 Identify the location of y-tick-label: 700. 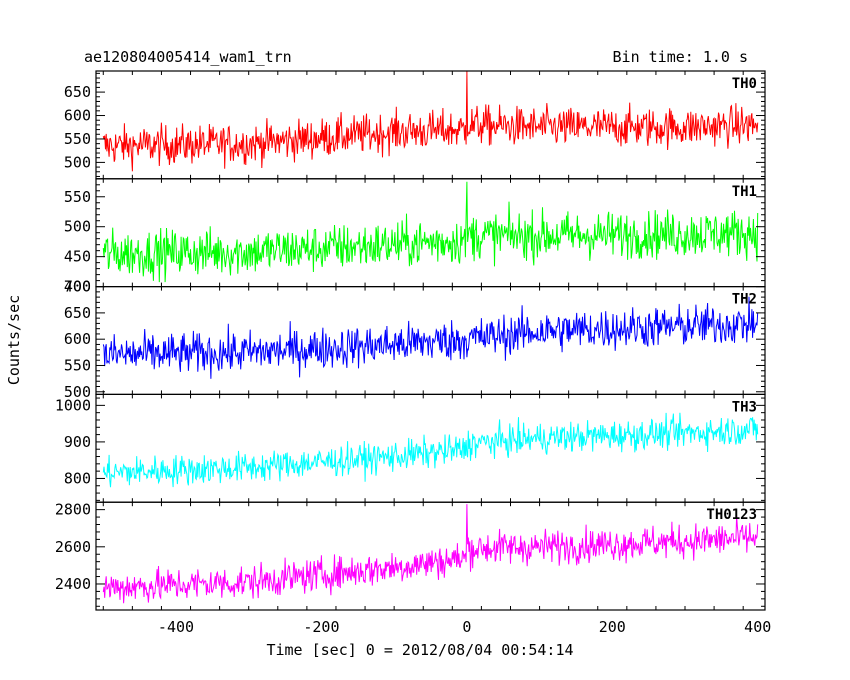
(77, 287).